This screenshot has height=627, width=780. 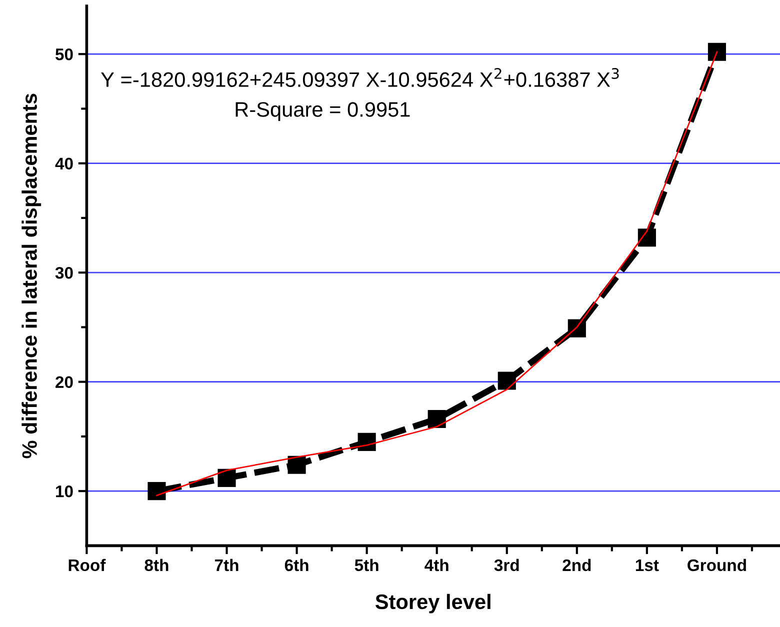 I want to click on y-tick-label: 40, so click(x=64, y=164).